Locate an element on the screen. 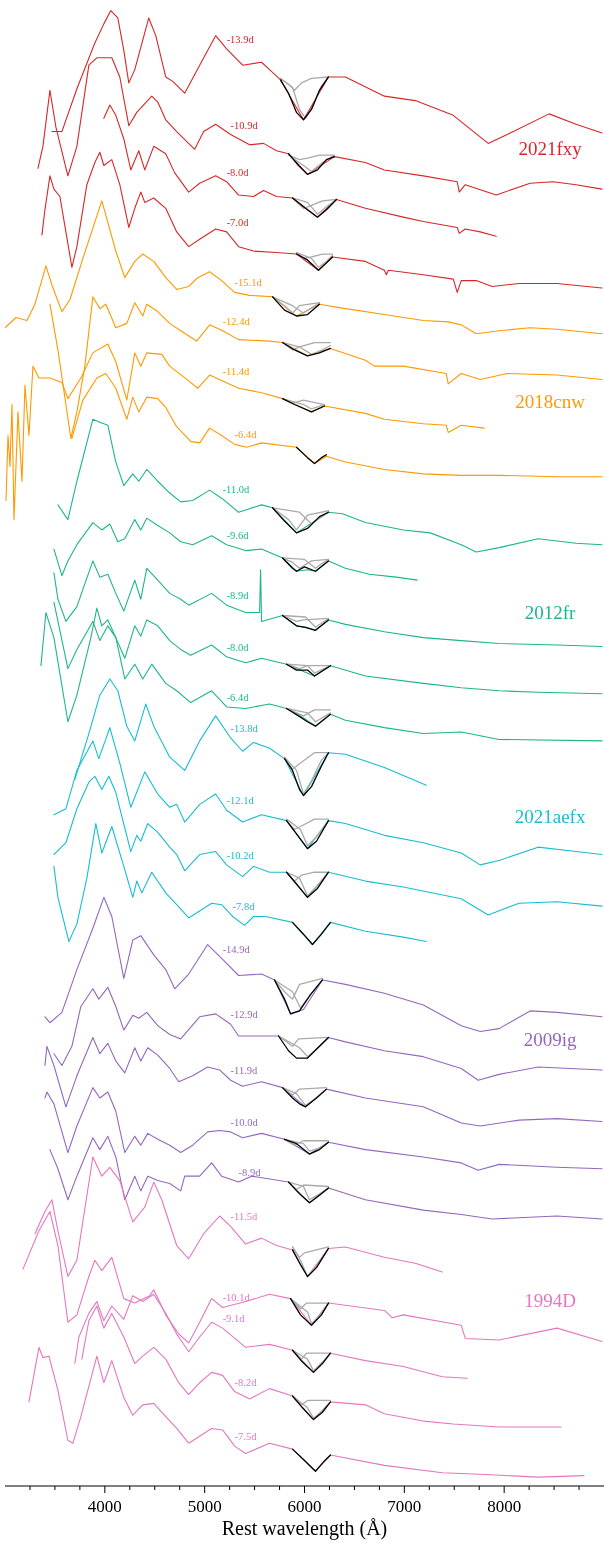  series-label: -15.1d is located at coordinates (248, 283).